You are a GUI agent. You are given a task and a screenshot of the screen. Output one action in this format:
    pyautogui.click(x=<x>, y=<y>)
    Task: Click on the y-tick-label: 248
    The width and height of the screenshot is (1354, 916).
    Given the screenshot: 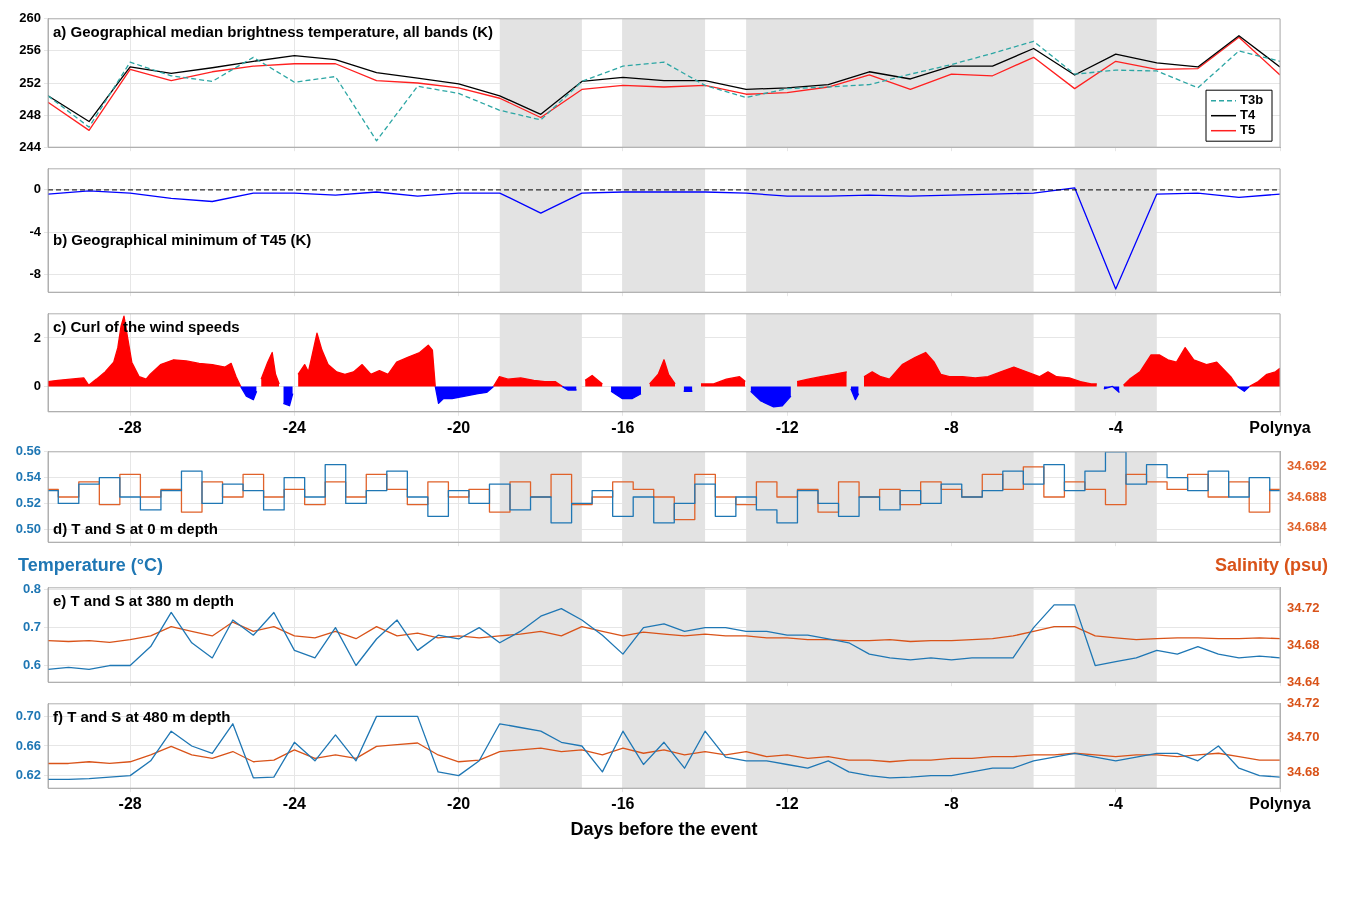 What is the action you would take?
    pyautogui.click(x=30, y=114)
    